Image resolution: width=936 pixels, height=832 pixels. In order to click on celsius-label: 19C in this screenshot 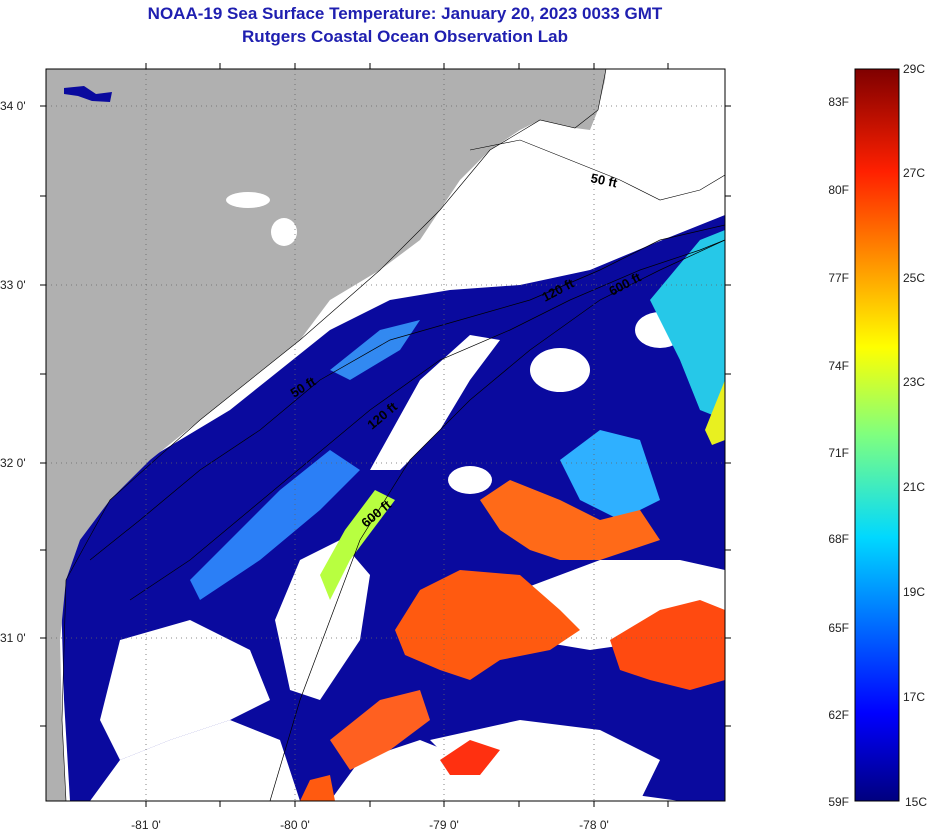, I will do `click(914, 592)`.